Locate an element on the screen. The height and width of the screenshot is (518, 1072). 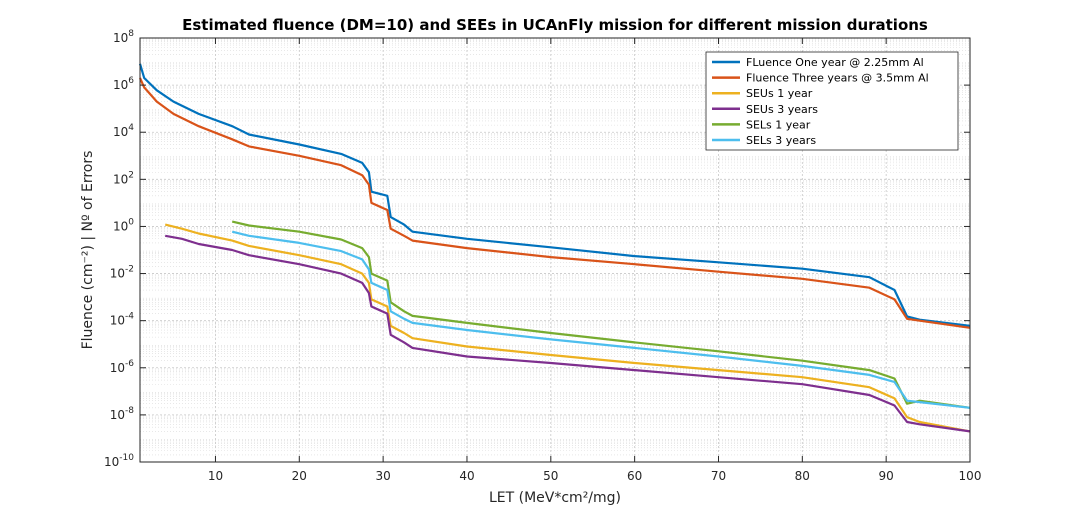
x-axis-label: LET (MeV*cm²/mg) is located at coordinates (555, 498).